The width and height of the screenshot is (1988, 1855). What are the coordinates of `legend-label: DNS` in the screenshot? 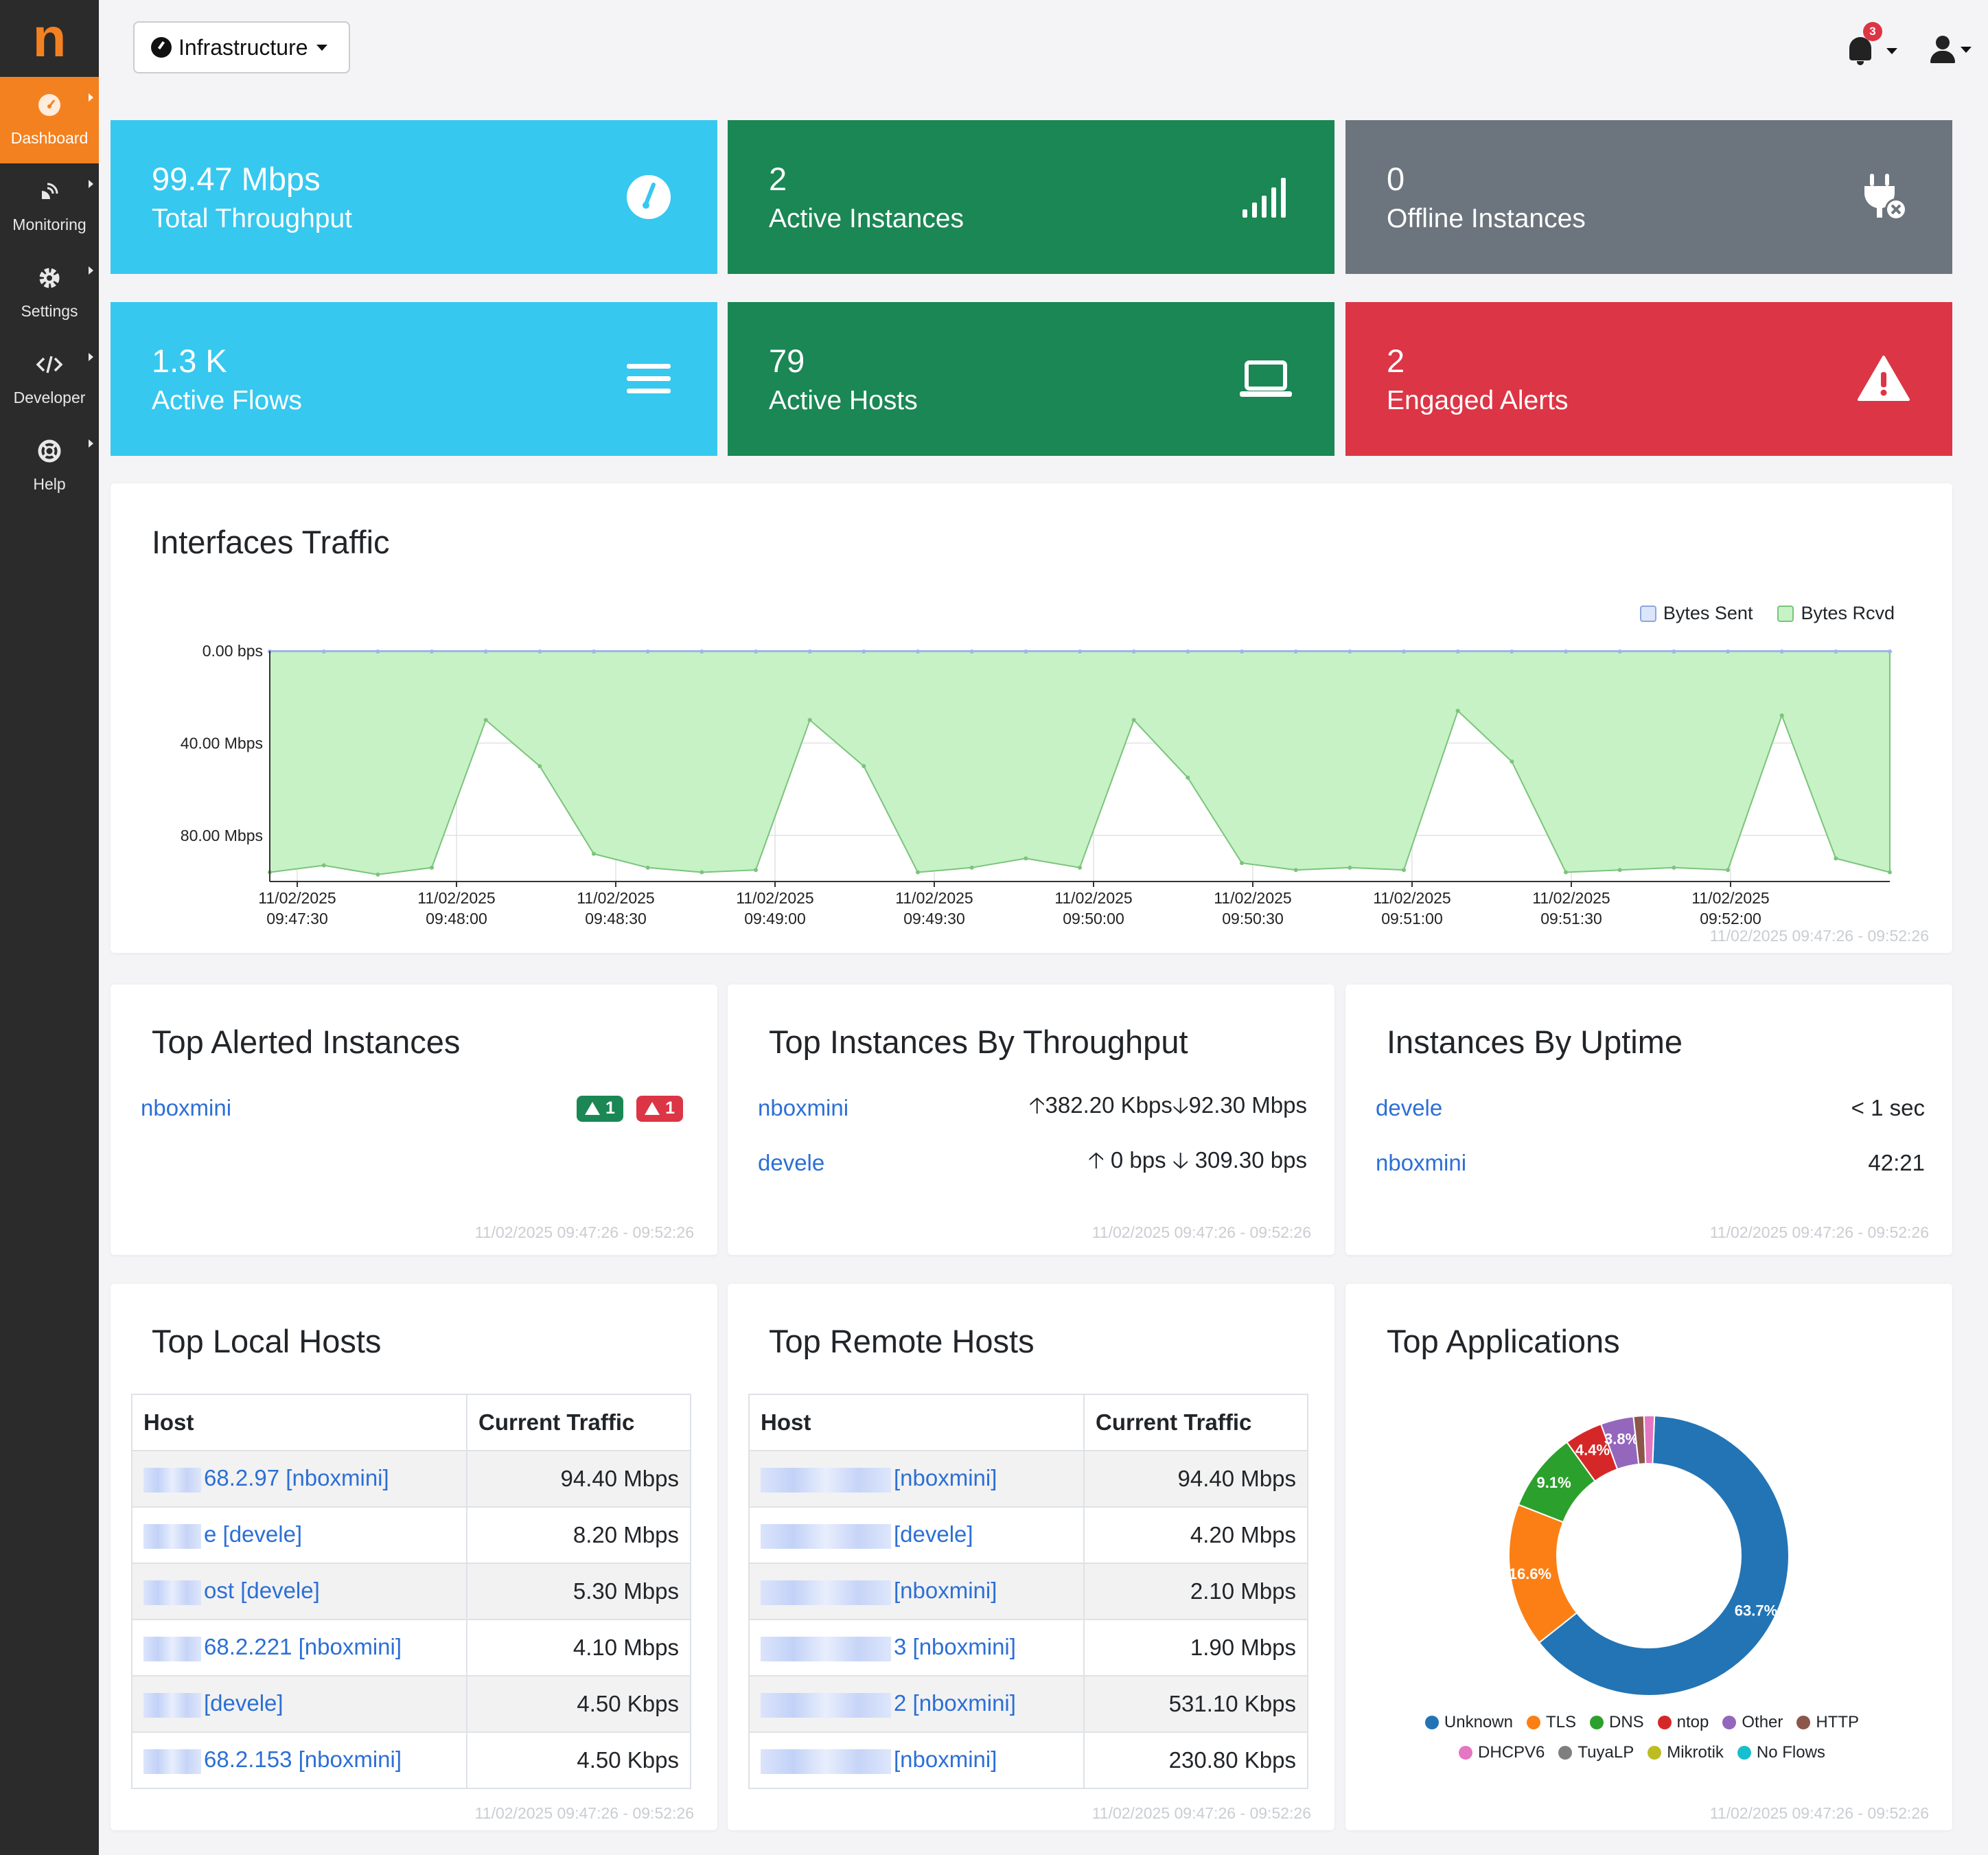 It's located at (1626, 1722).